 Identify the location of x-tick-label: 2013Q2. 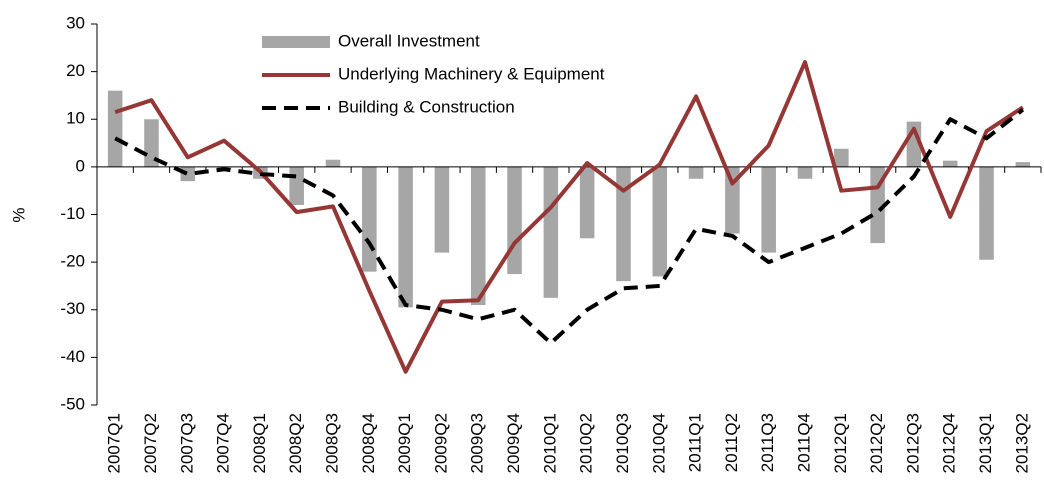
(1021, 443).